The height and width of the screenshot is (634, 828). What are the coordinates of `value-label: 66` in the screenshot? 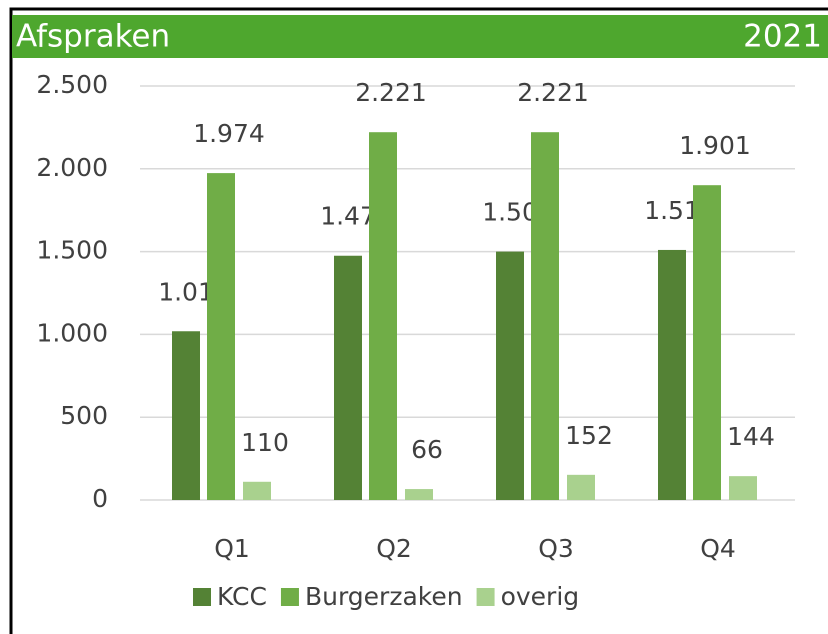 It's located at (427, 449).